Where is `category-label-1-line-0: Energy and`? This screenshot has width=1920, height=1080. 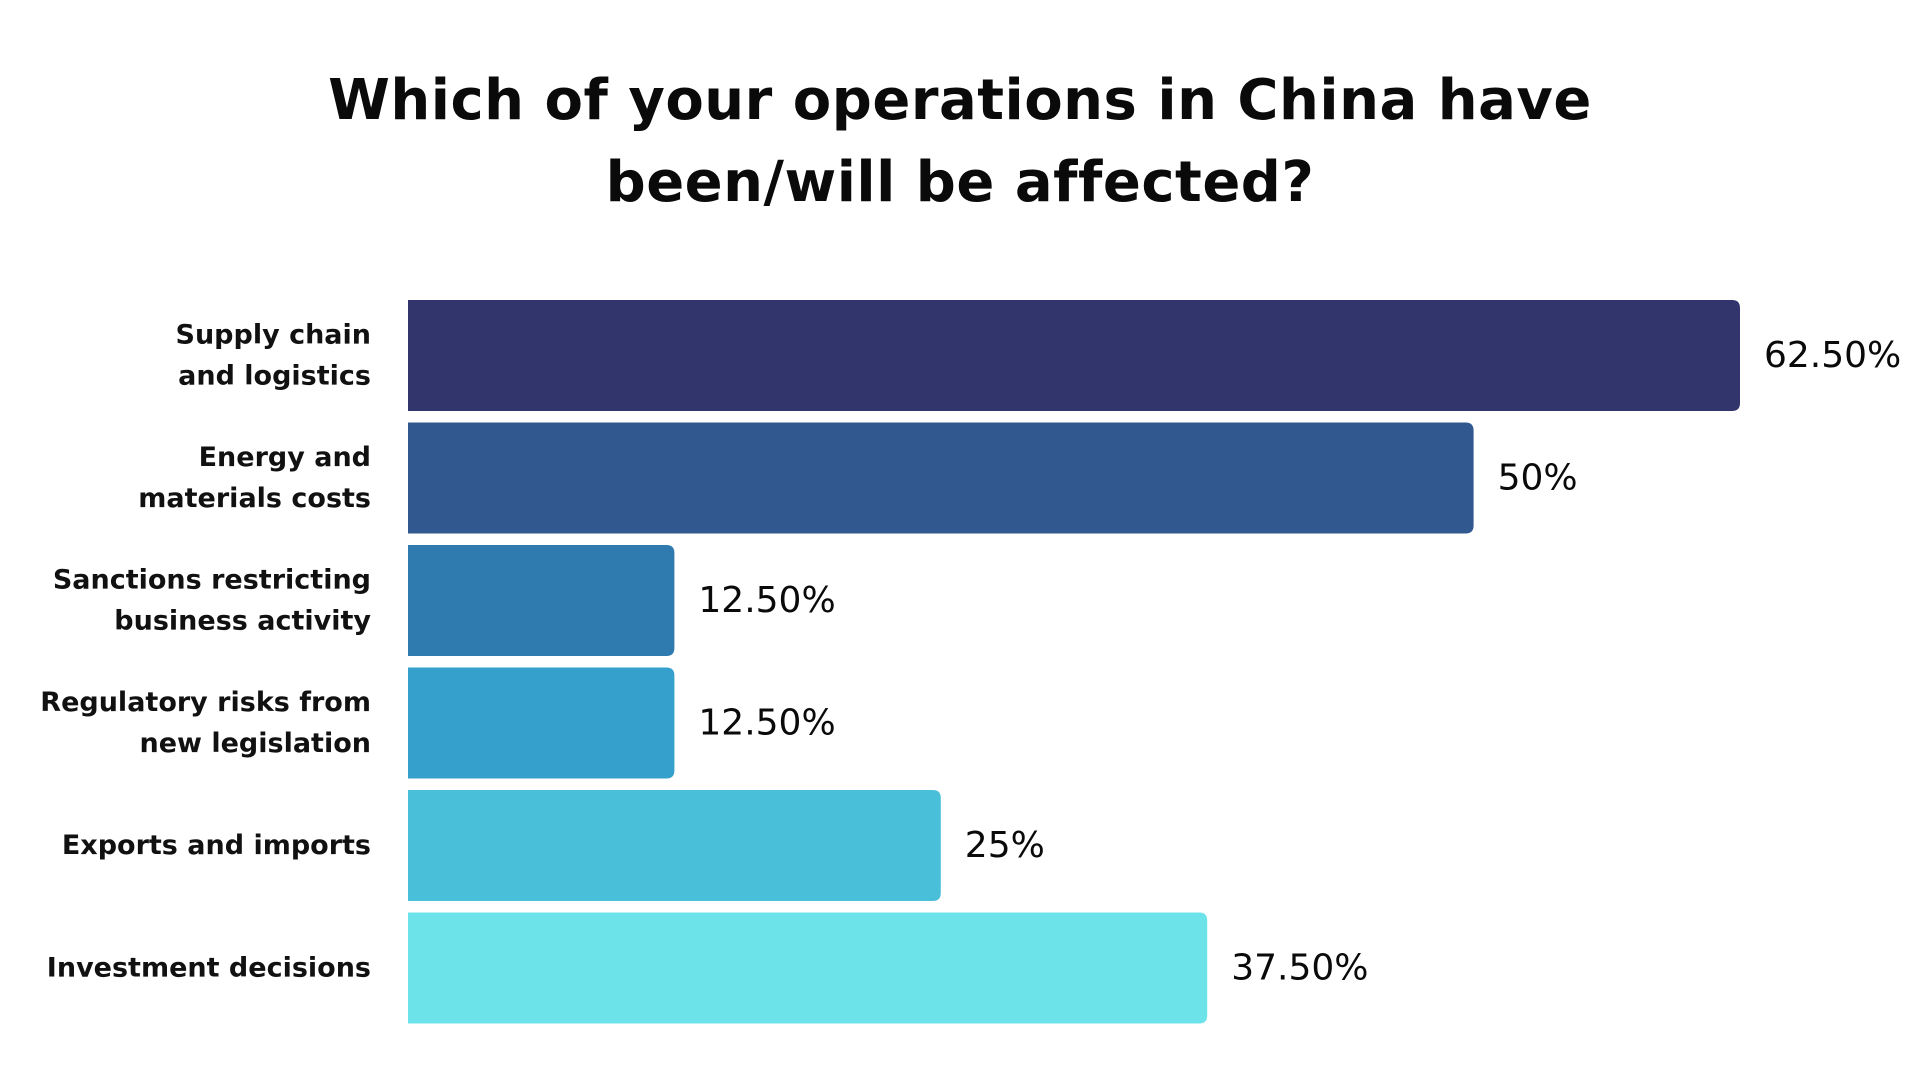
category-label-1-line-0: Energy and is located at coordinates (285, 457).